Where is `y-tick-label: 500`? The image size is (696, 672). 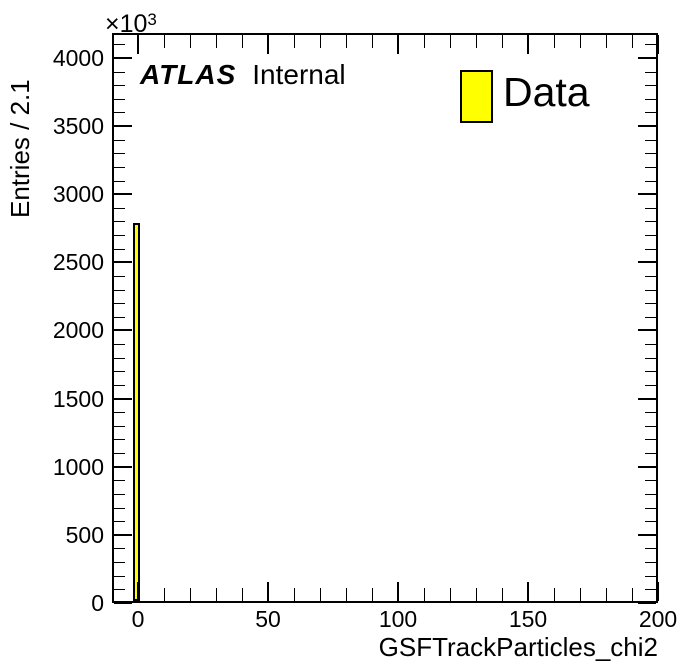 y-tick-label: 500 is located at coordinates (84, 535).